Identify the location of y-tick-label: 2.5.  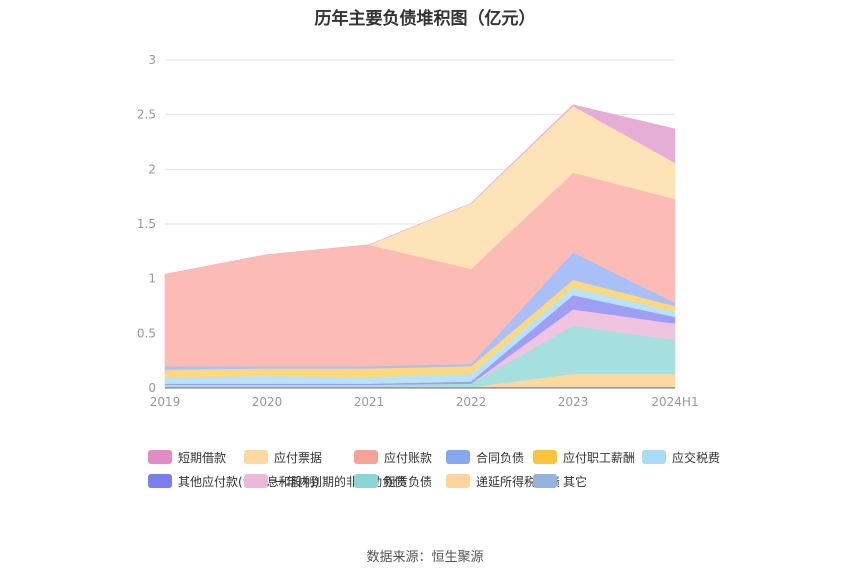
(146, 115).